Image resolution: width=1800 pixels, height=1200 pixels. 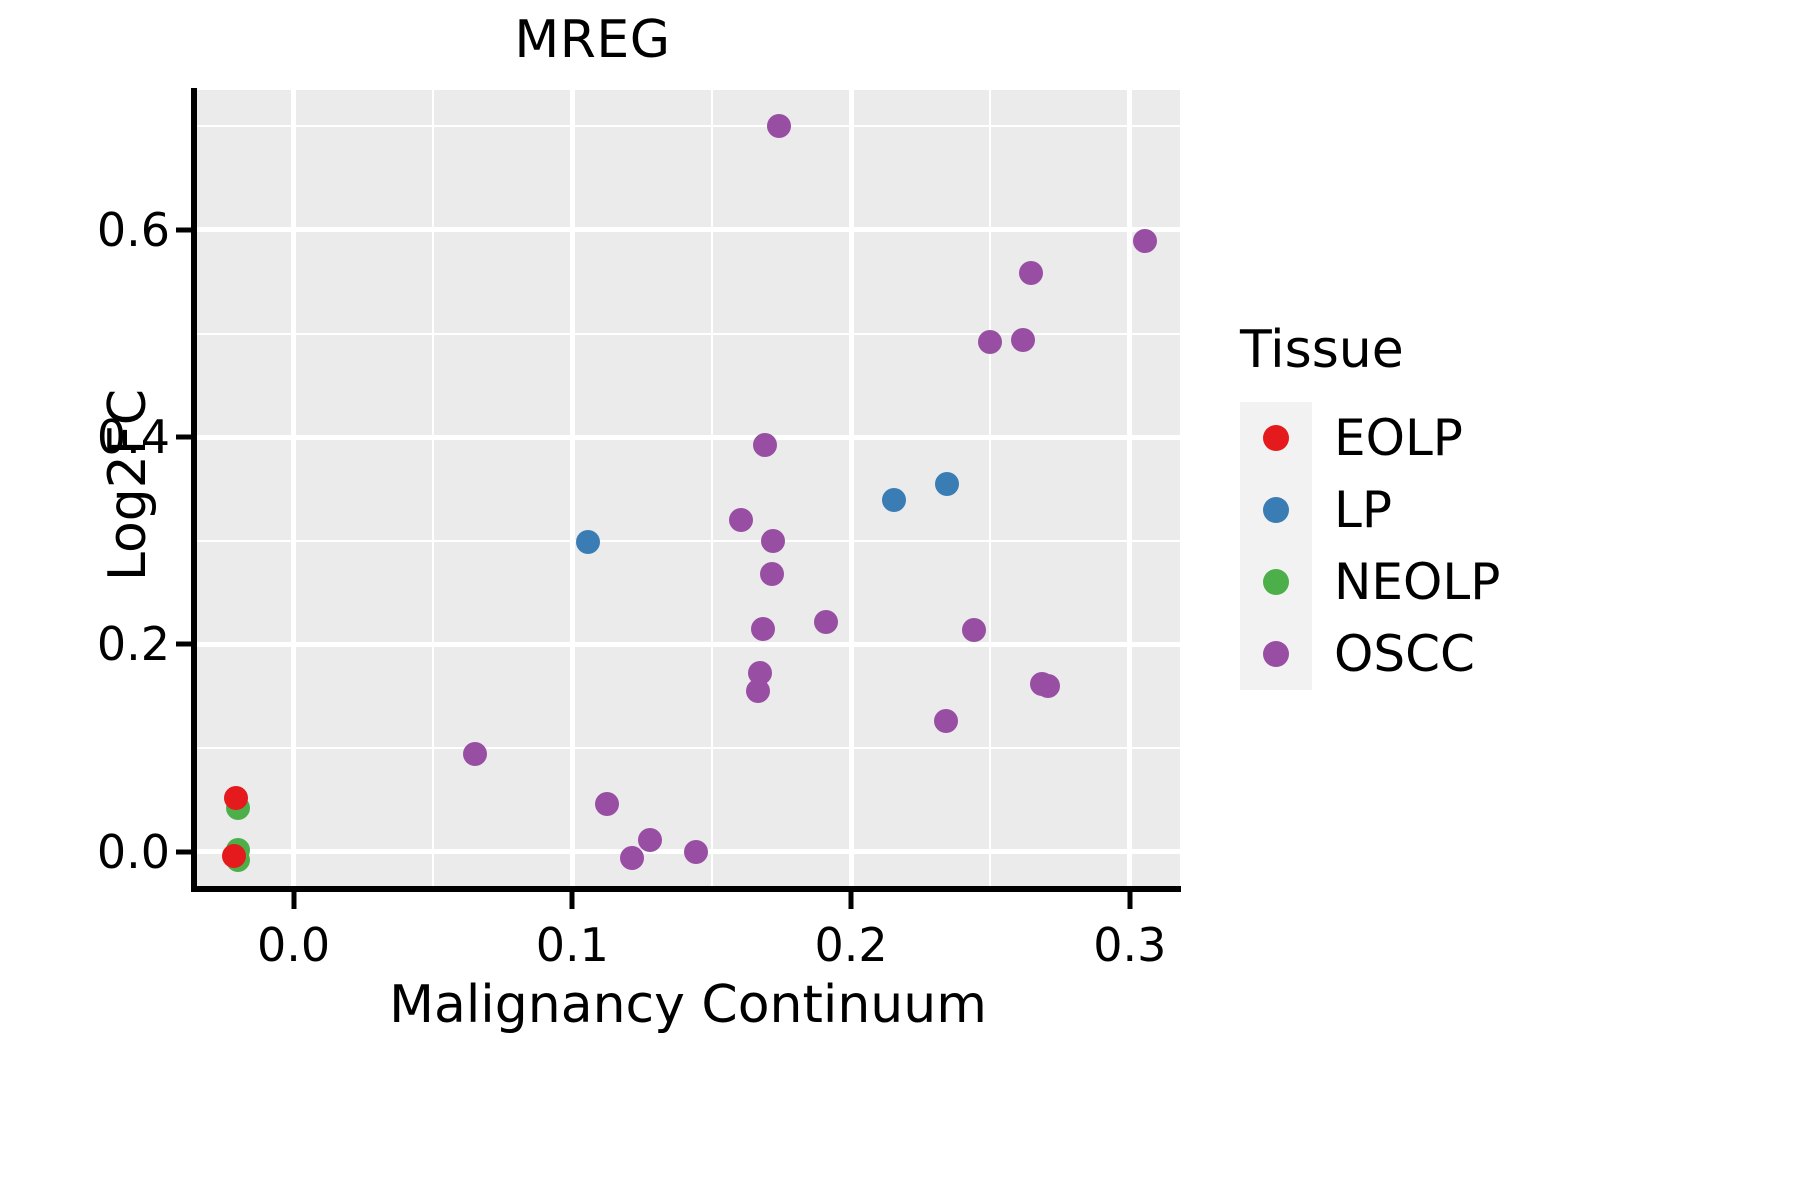 I want to click on y-axis-tick-label: 0.2, so click(x=133, y=644).